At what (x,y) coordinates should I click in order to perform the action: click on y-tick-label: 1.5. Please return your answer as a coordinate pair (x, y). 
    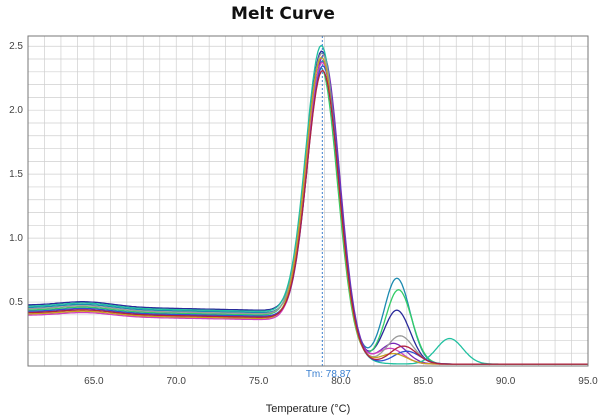
    Looking at the image, I should click on (16, 174).